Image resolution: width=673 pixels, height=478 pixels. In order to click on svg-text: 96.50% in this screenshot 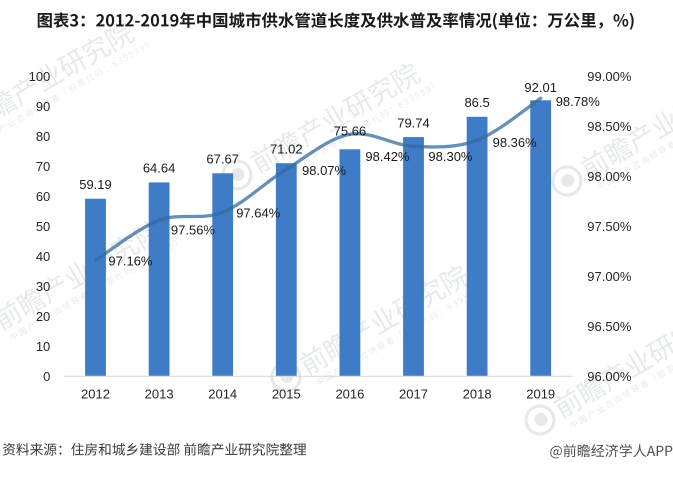, I will do `click(609, 326)`.